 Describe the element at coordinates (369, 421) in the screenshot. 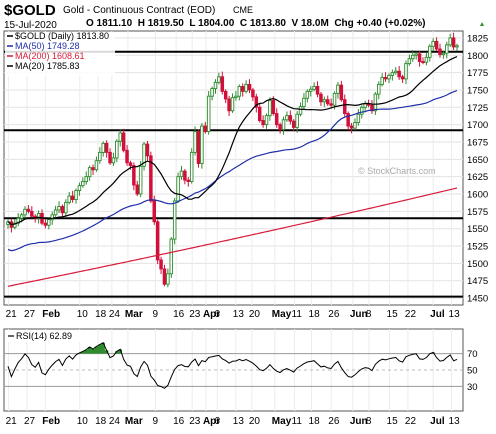

I see `date-tick-label: 8` at that location.